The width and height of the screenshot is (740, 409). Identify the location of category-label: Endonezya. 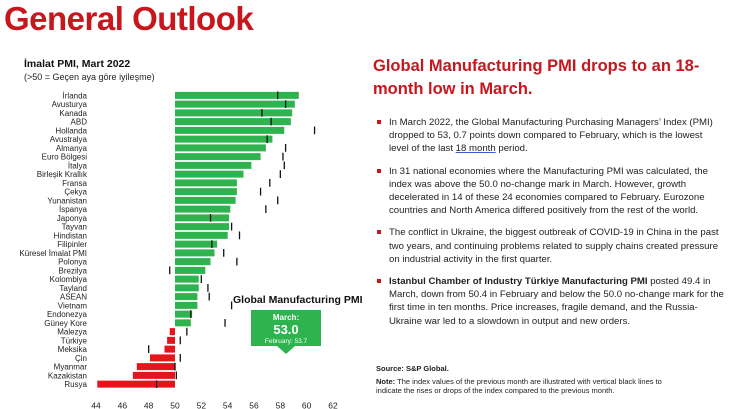
(67, 314).